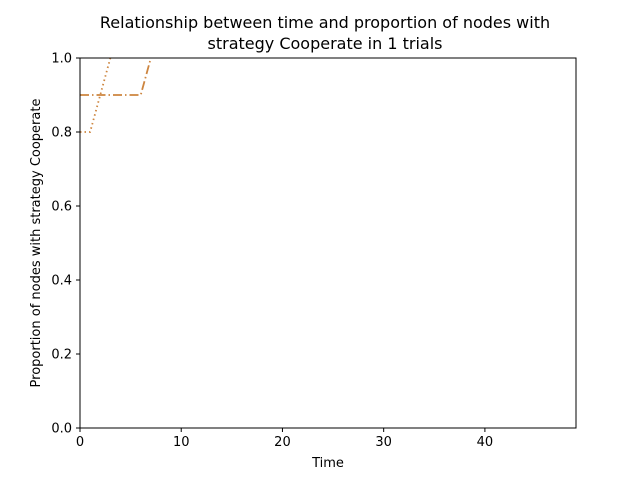 The width and height of the screenshot is (640, 480). Describe the element at coordinates (325, 43) in the screenshot. I see `chart-title-line-2: strategy Cooperate in 1 trials` at that location.